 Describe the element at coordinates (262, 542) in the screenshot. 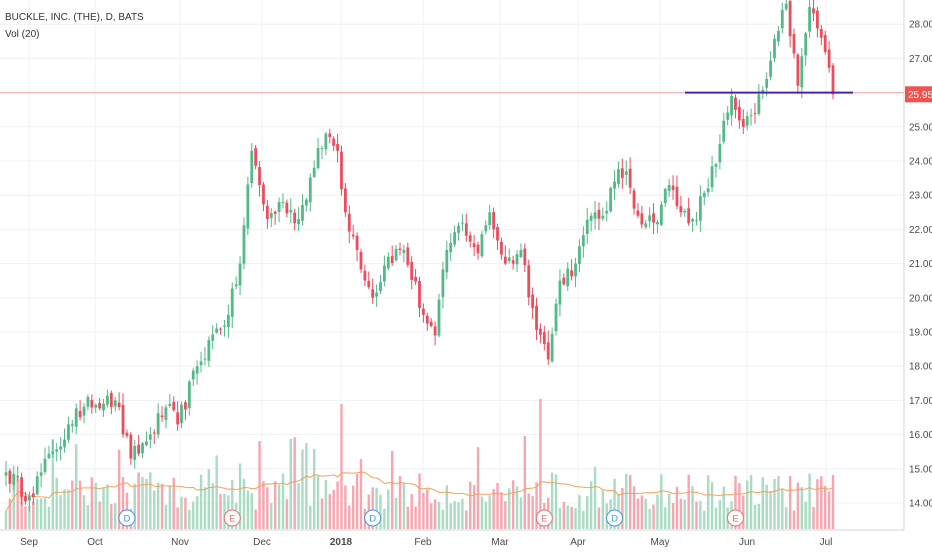

I see `x-tick-label: Dec` at that location.